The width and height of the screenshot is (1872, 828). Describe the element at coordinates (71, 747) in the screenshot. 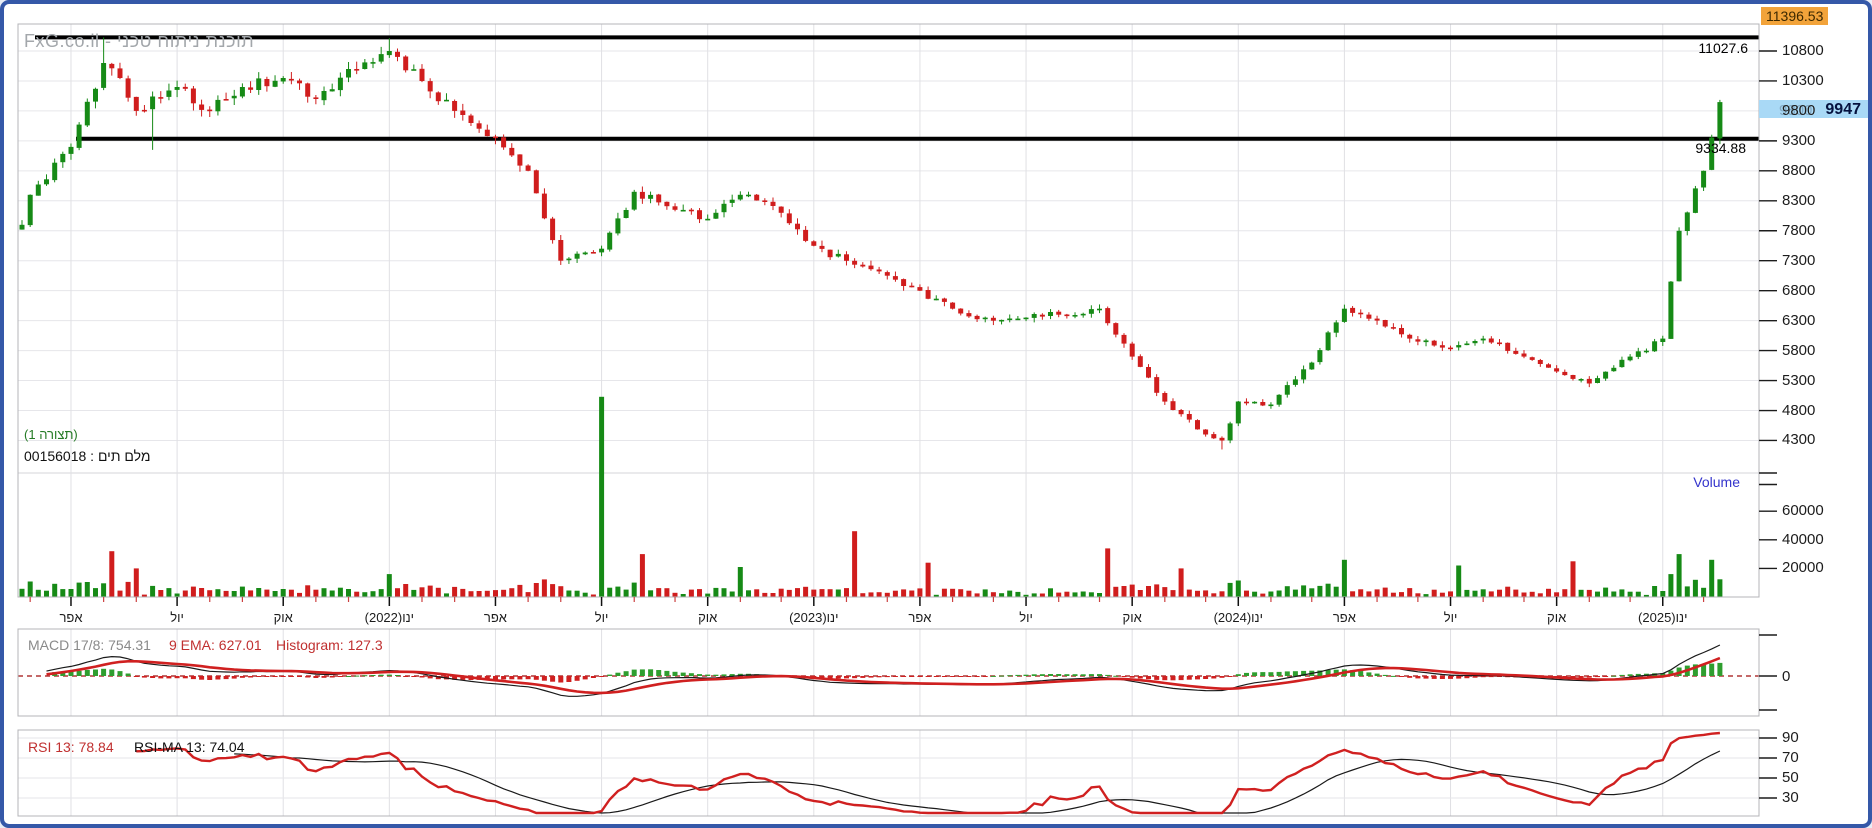

I see `rsi-value-label: RSI 13: 78.84` at that location.